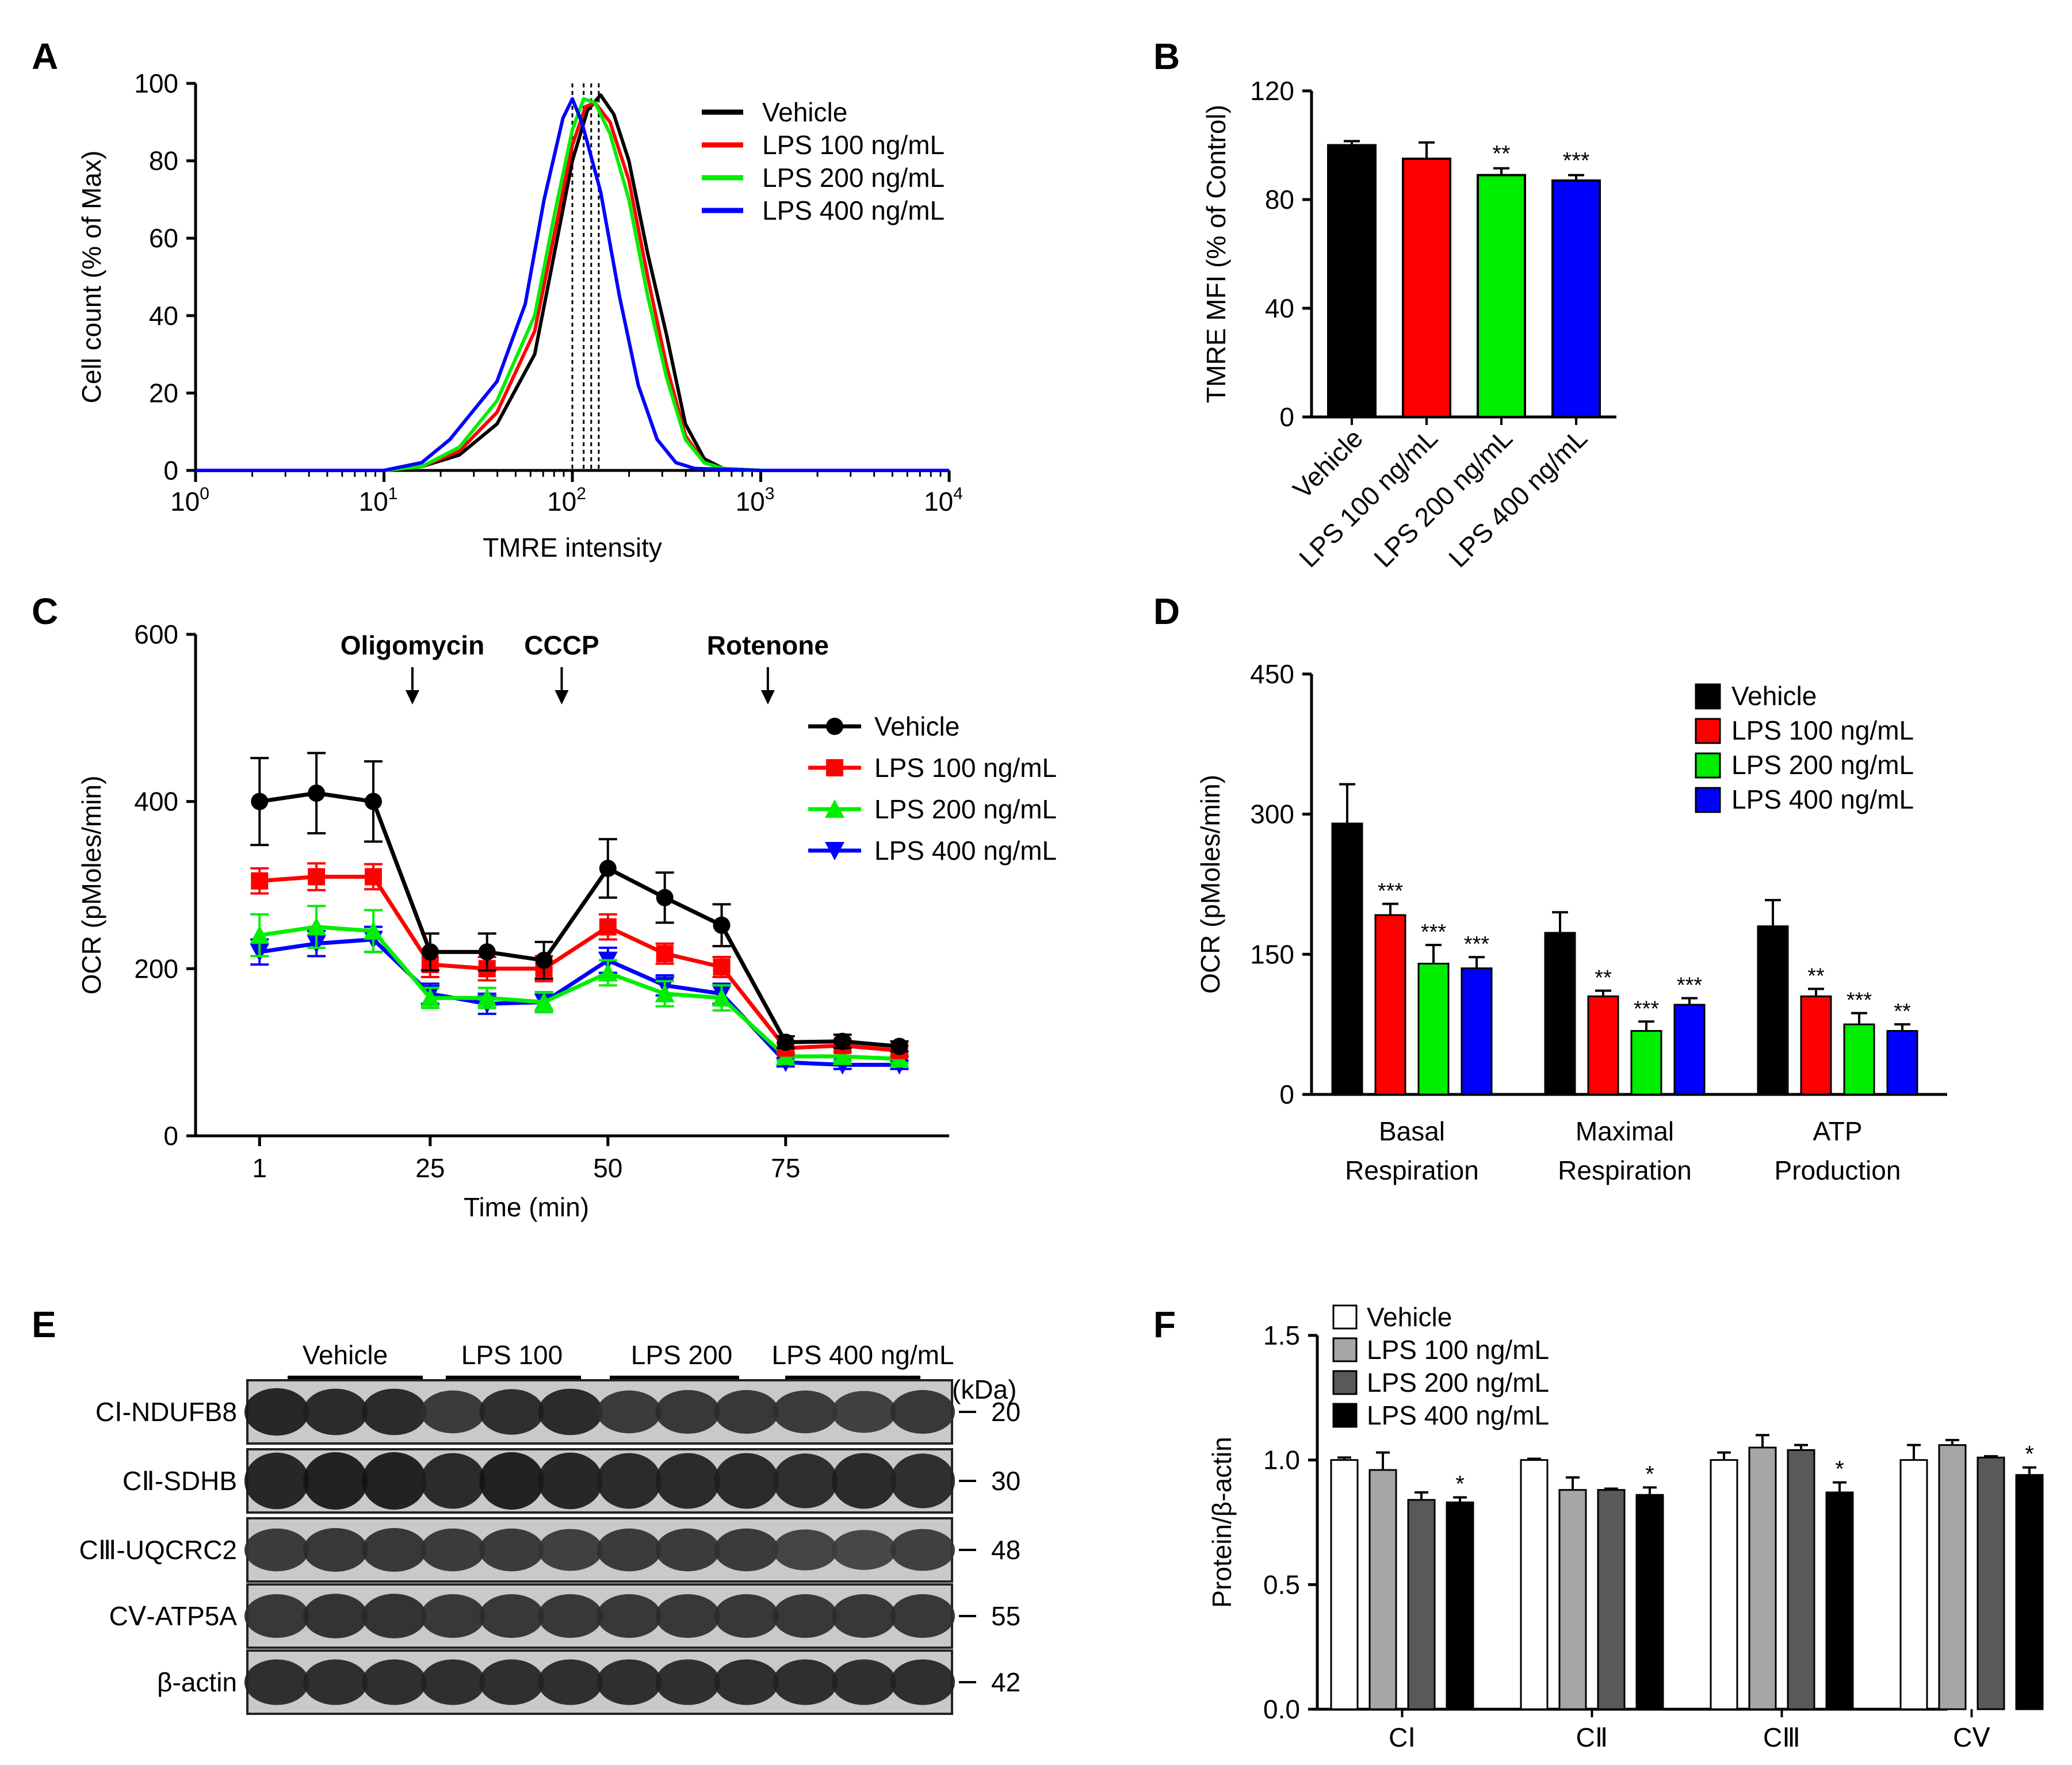 The height and width of the screenshot is (1765, 2072). What do you see at coordinates (180, 1481) in the screenshot?
I see `blot-row-label: CⅡ-SDHB` at bounding box center [180, 1481].